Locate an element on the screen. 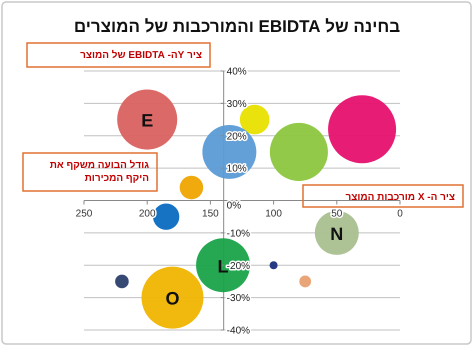  annotation: L is located at coordinates (223, 266).